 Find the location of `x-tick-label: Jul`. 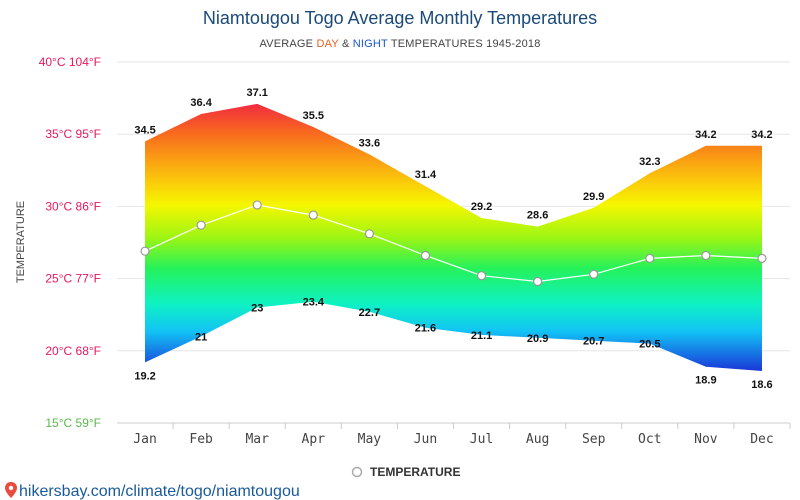

x-tick-label: Jul is located at coordinates (481, 439).